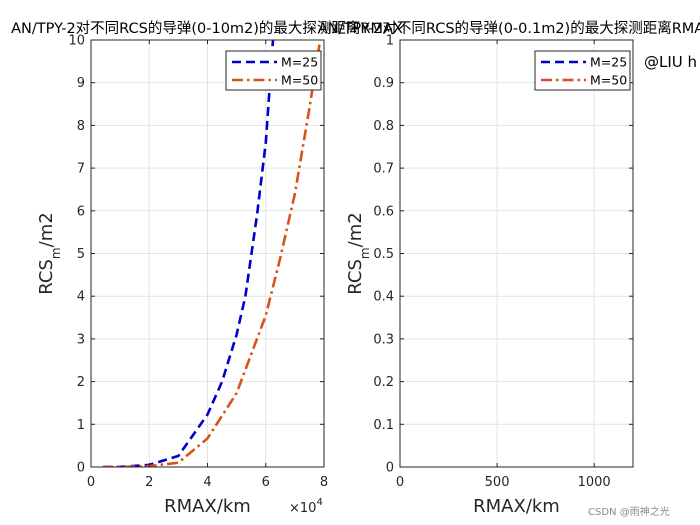  Describe the element at coordinates (81, 425) in the screenshot. I see `left-ytick-label-1: 1` at that location.